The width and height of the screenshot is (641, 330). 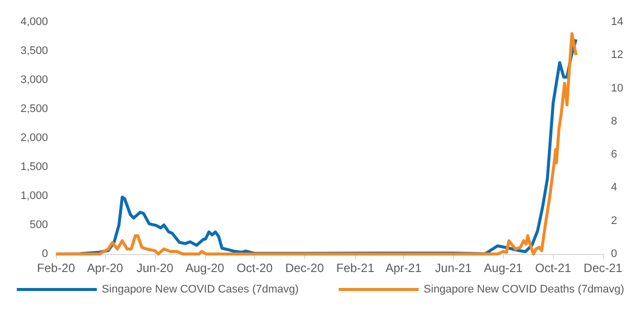 I want to click on x-tick-label: Feb-21, so click(x=355, y=268).